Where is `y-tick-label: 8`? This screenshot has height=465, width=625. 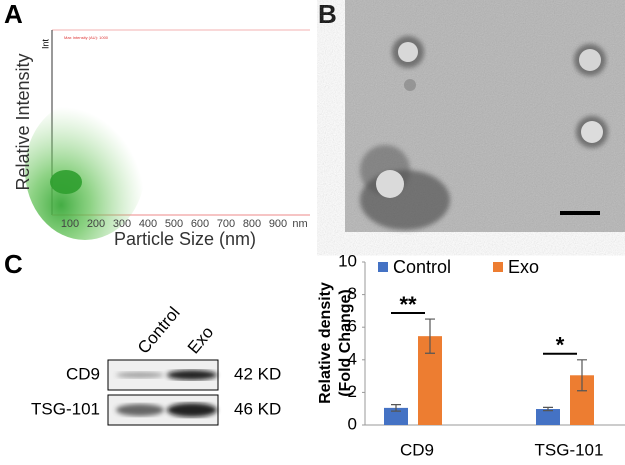 y-tick-label: 8 is located at coordinates (352, 293).